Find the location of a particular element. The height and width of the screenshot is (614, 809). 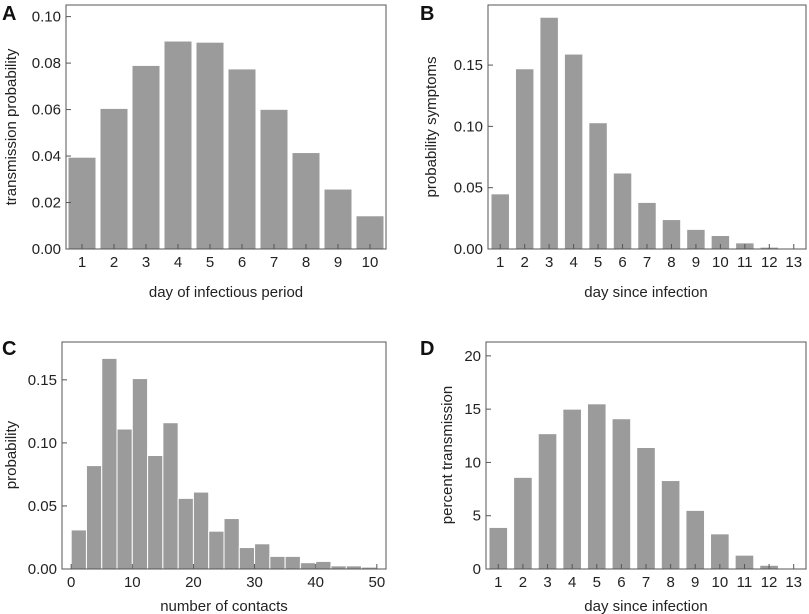

y-tick-label-d-4: 15 is located at coordinates (472, 409).